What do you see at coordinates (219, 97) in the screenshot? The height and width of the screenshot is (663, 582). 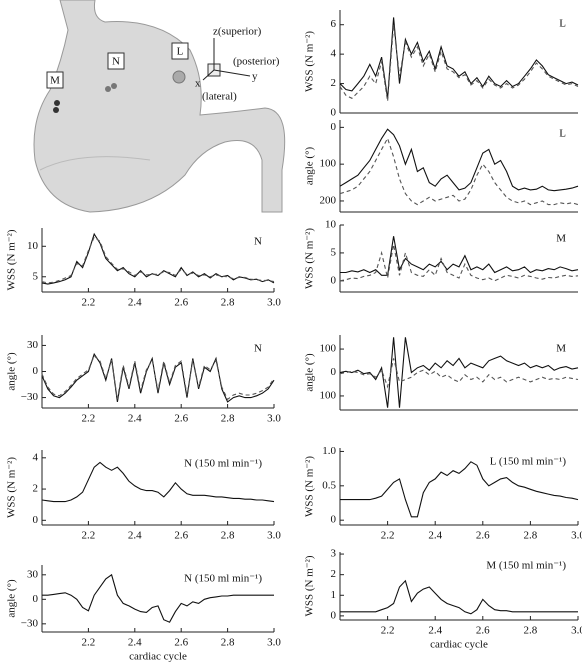 I see `axis-label: (lateral)` at bounding box center [219, 97].